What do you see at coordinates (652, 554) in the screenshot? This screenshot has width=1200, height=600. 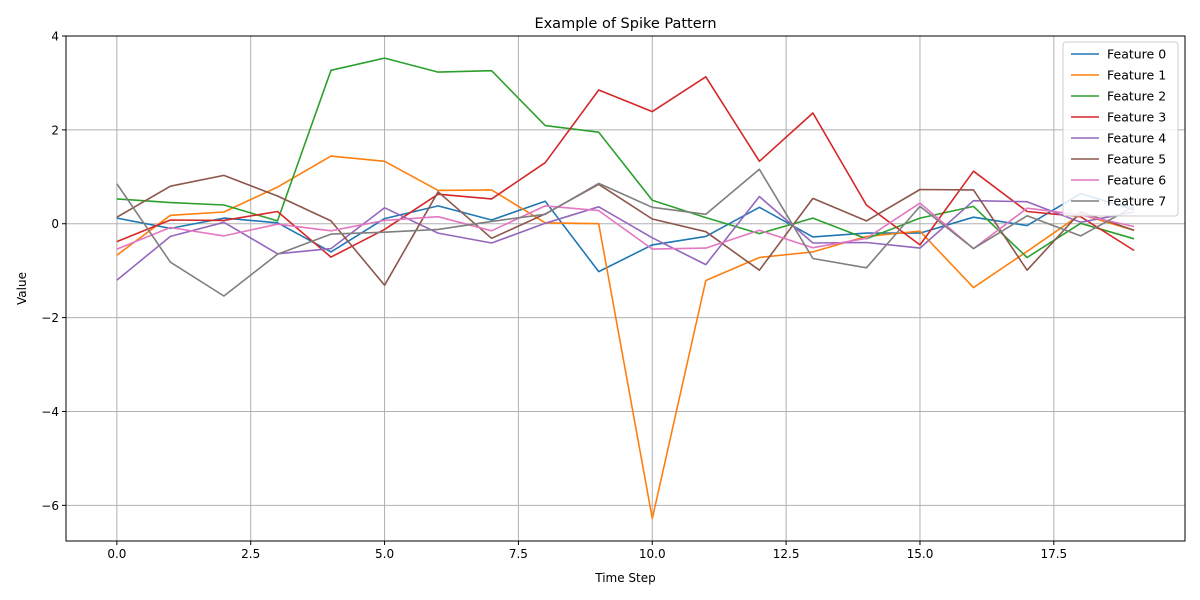 I see `x-tick-label: 10.0` at bounding box center [652, 554].